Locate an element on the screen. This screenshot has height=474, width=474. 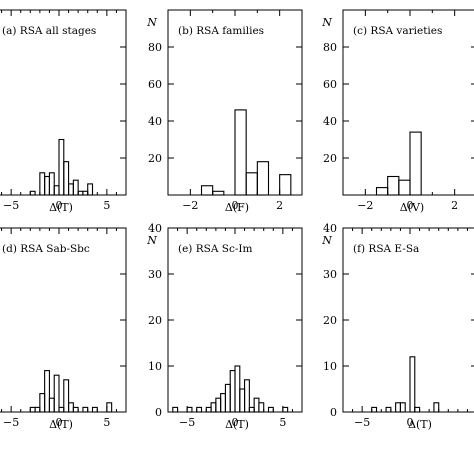
panel-4: −5 0 5 Δ(T) (d) RSA Sab-Sbc is located at coordinates (63, 329).